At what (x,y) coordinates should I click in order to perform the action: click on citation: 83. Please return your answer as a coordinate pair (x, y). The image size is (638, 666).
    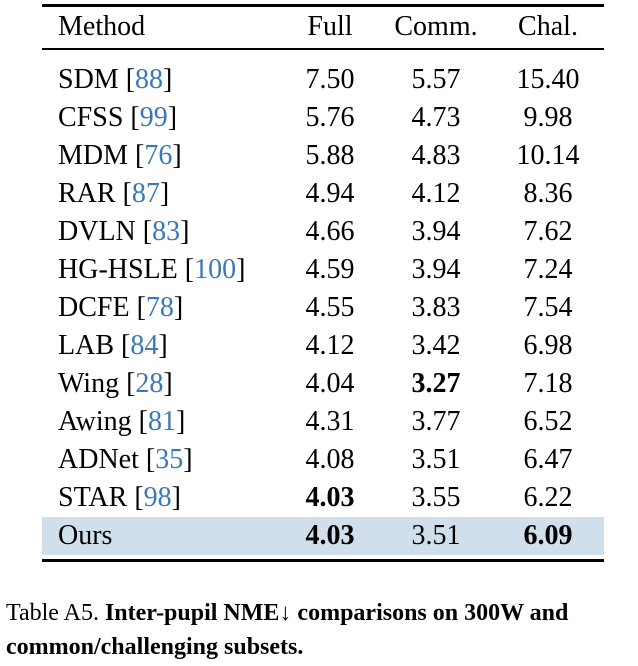
    Looking at the image, I should click on (166, 231).